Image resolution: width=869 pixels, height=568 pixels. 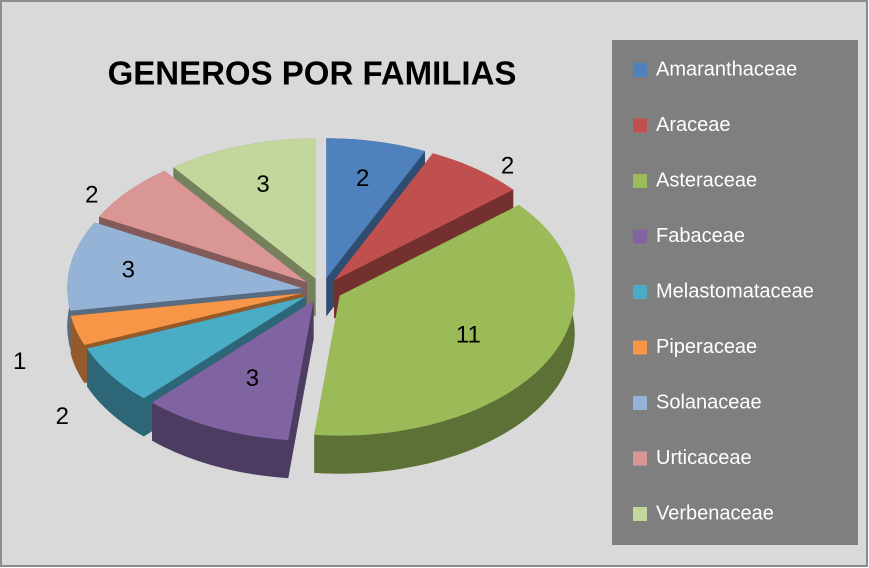 I want to click on legend-label: Amaranthaceae, so click(x=726, y=69).